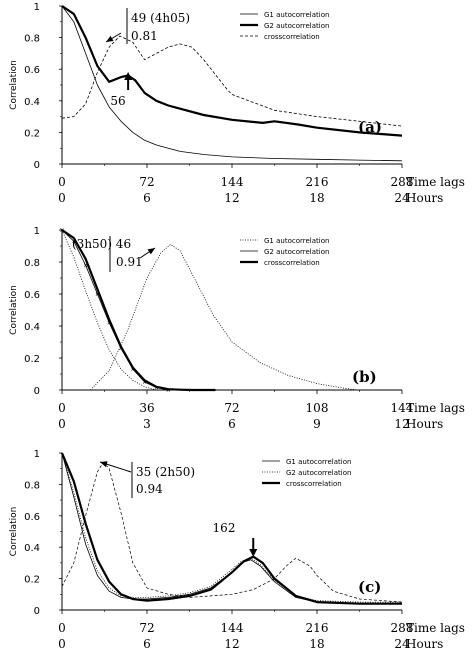  What do you see at coordinates (364, 377) in the screenshot?
I see `panel-label: (b)` at bounding box center [364, 377].